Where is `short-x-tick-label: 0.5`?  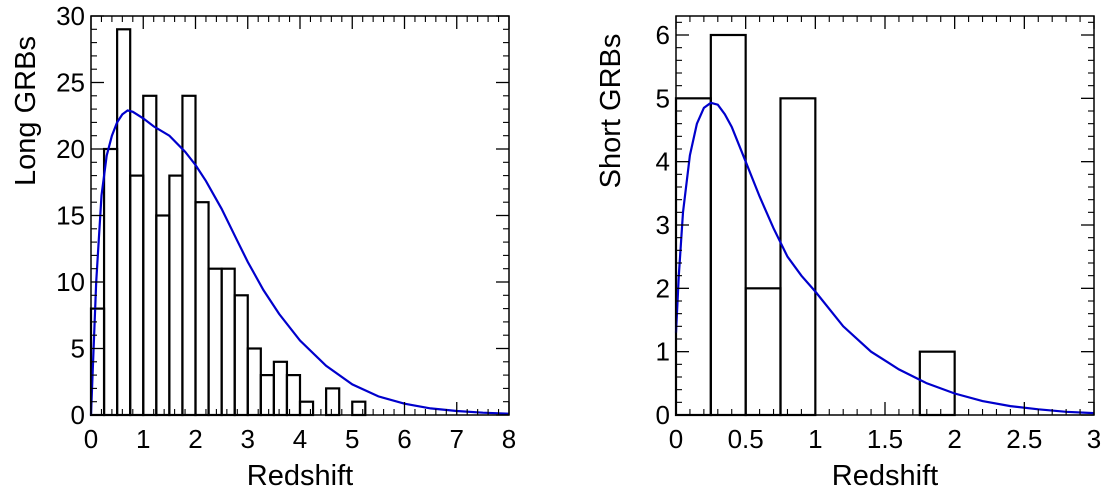
short-x-tick-label: 0.5 is located at coordinates (746, 439).